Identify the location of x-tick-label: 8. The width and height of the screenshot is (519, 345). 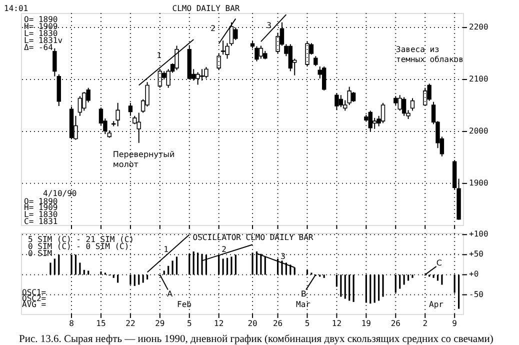
(71, 323).